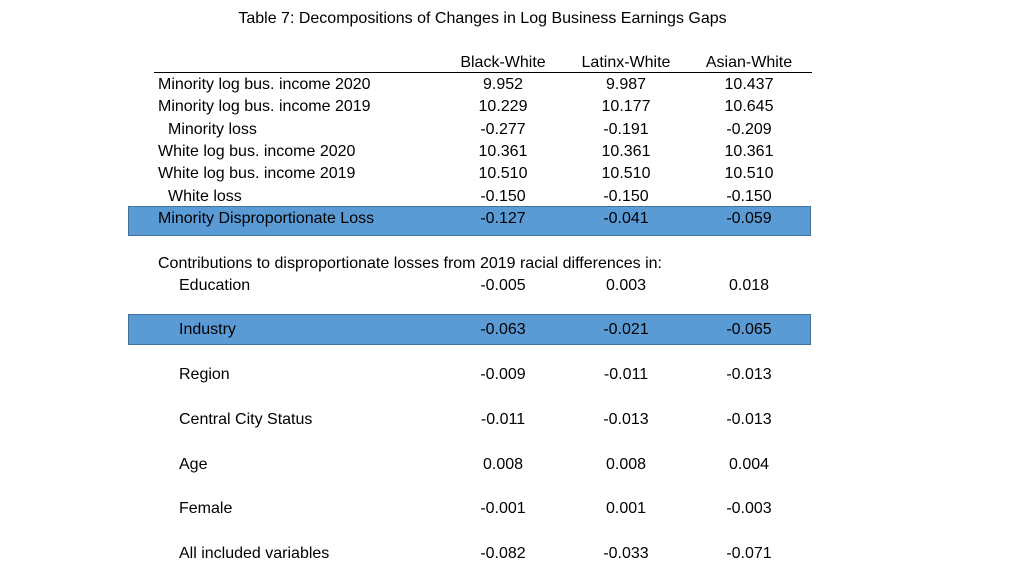 The height and width of the screenshot is (576, 1024). What do you see at coordinates (503, 508) in the screenshot?
I see `cell-black-white: -0.001` at bounding box center [503, 508].